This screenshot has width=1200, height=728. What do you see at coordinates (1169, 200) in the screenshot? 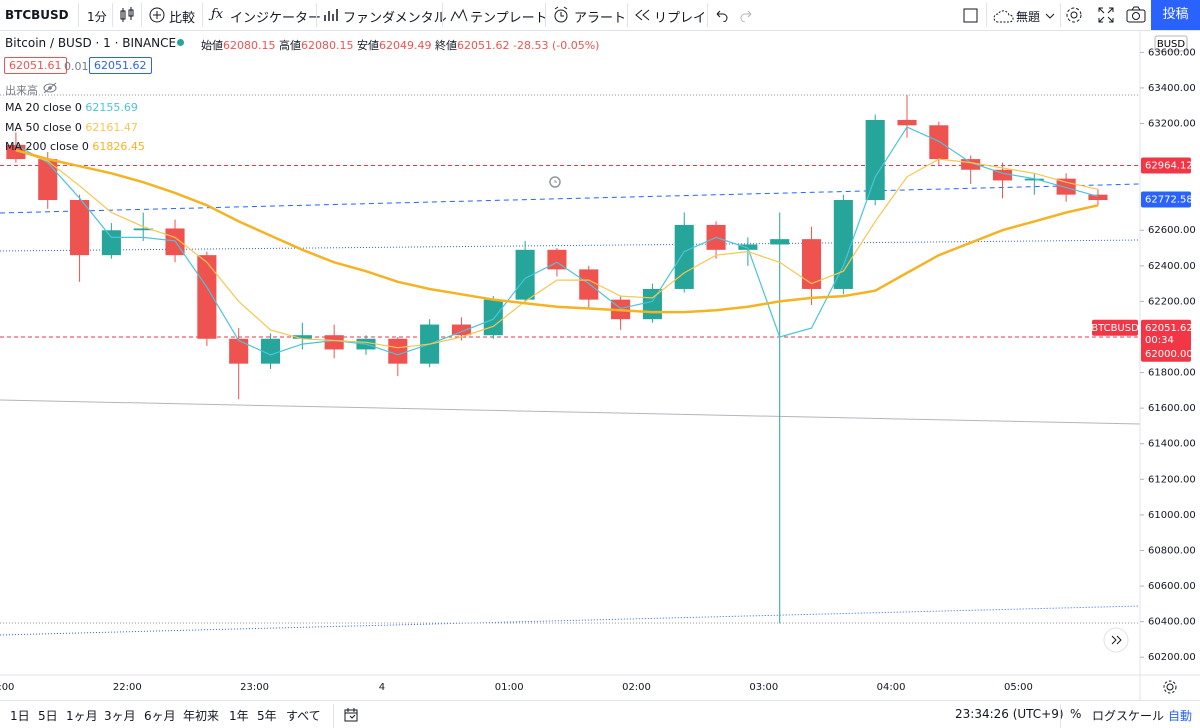
I see `price-label: 62772.58` at bounding box center [1169, 200].